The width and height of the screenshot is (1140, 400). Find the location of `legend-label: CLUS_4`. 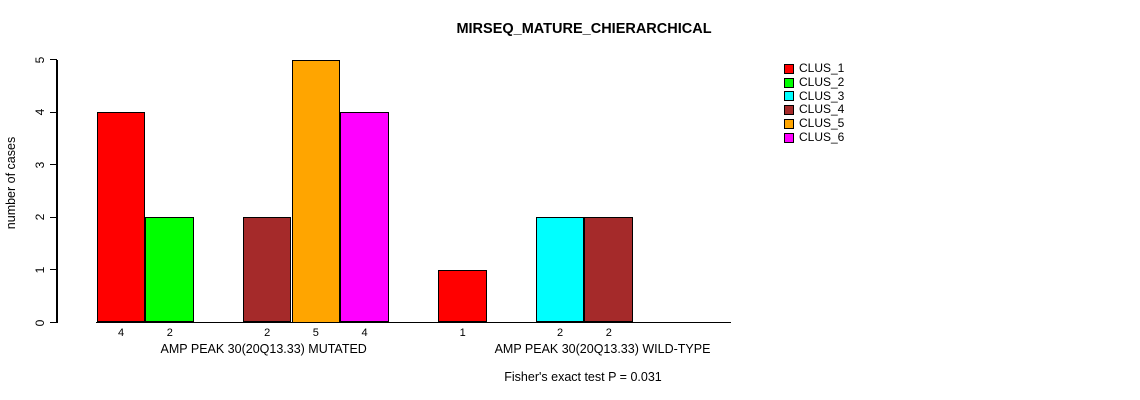

legend-label: CLUS_4 is located at coordinates (822, 109).